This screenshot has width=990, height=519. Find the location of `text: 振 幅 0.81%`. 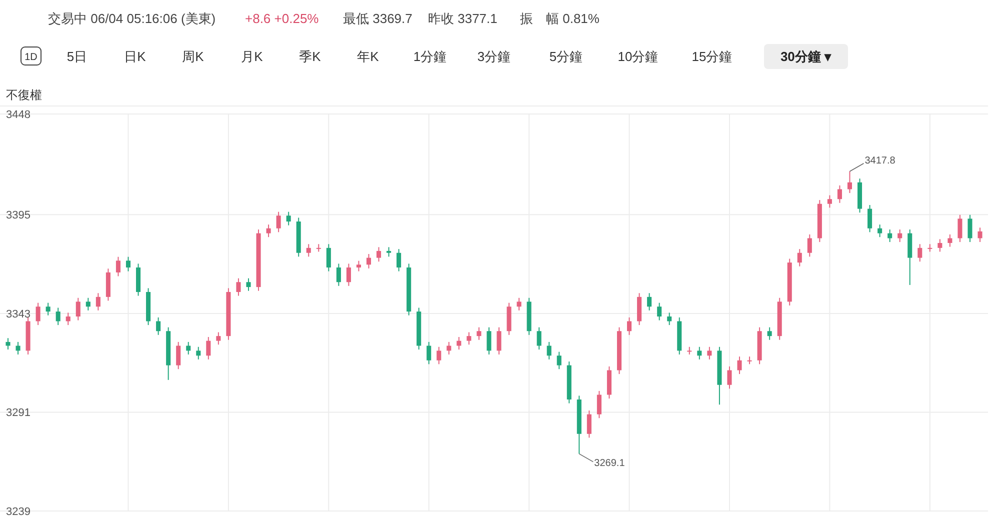

text: 振 幅 0.81% is located at coordinates (560, 18).